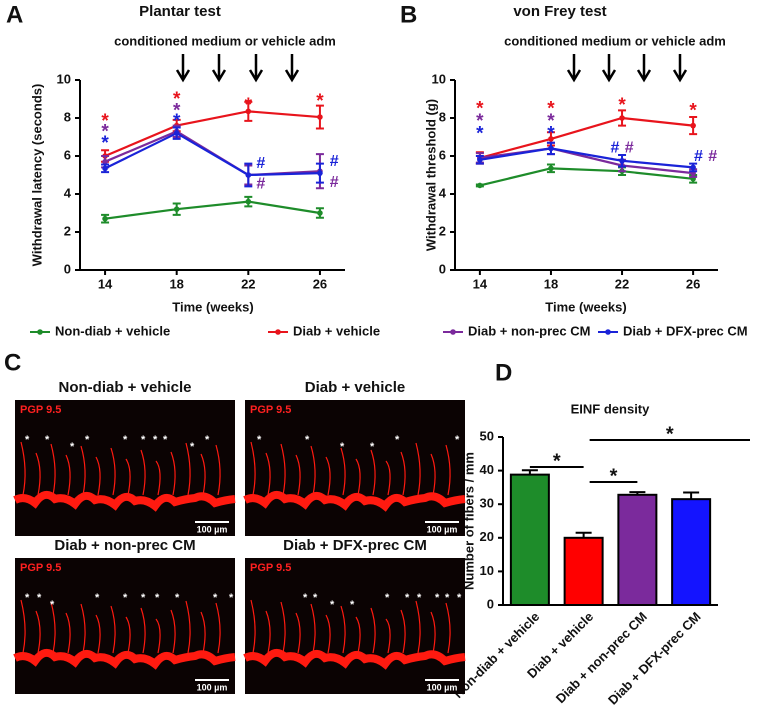 Image resolution: width=778 pixels, height=716 pixels. I want to click on x-tick-label: 22, so click(622, 283).